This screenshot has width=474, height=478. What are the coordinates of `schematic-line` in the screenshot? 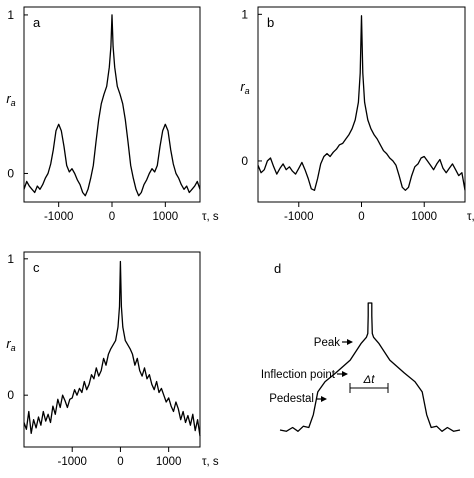 It's located at (370, 367).